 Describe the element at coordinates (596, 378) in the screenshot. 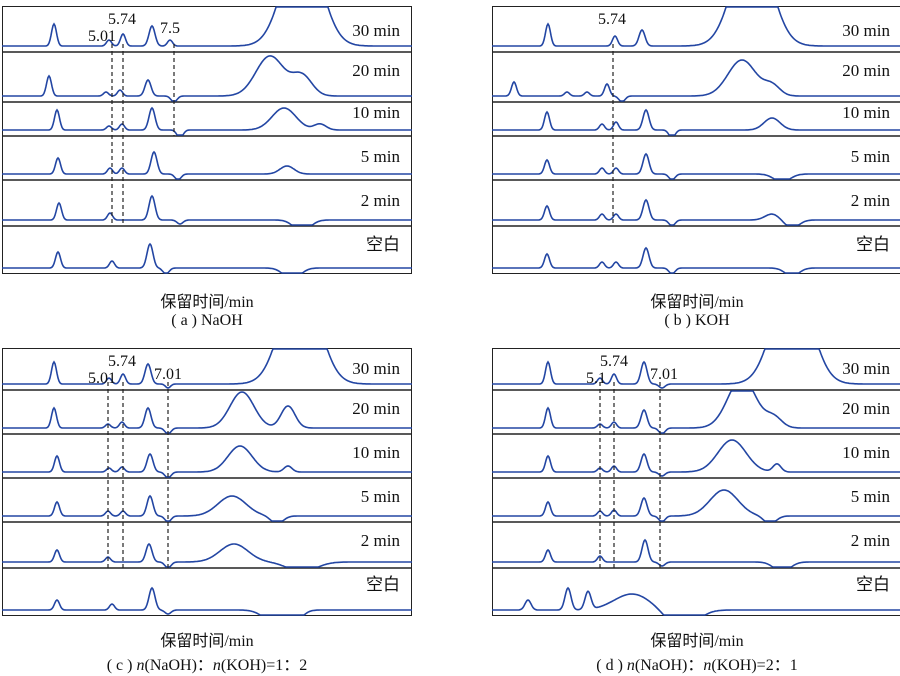

I see `retention-label: 5.1` at that location.